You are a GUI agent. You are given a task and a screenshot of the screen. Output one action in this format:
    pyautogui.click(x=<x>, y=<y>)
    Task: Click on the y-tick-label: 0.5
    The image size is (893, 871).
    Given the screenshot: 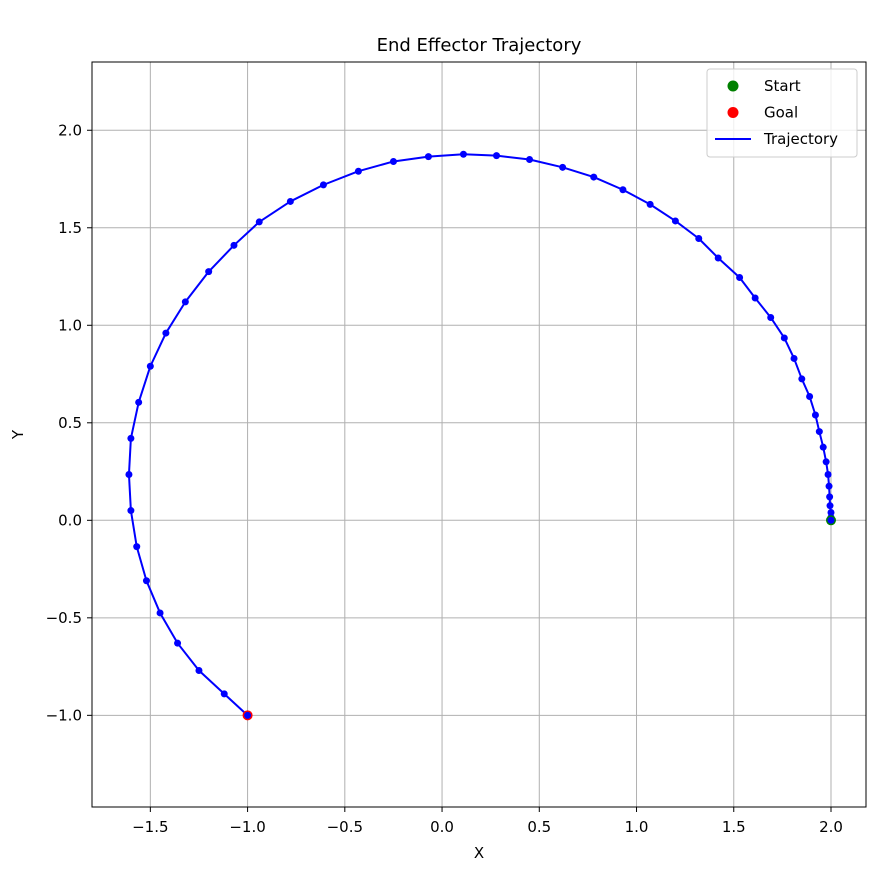 What is the action you would take?
    pyautogui.click(x=70, y=423)
    